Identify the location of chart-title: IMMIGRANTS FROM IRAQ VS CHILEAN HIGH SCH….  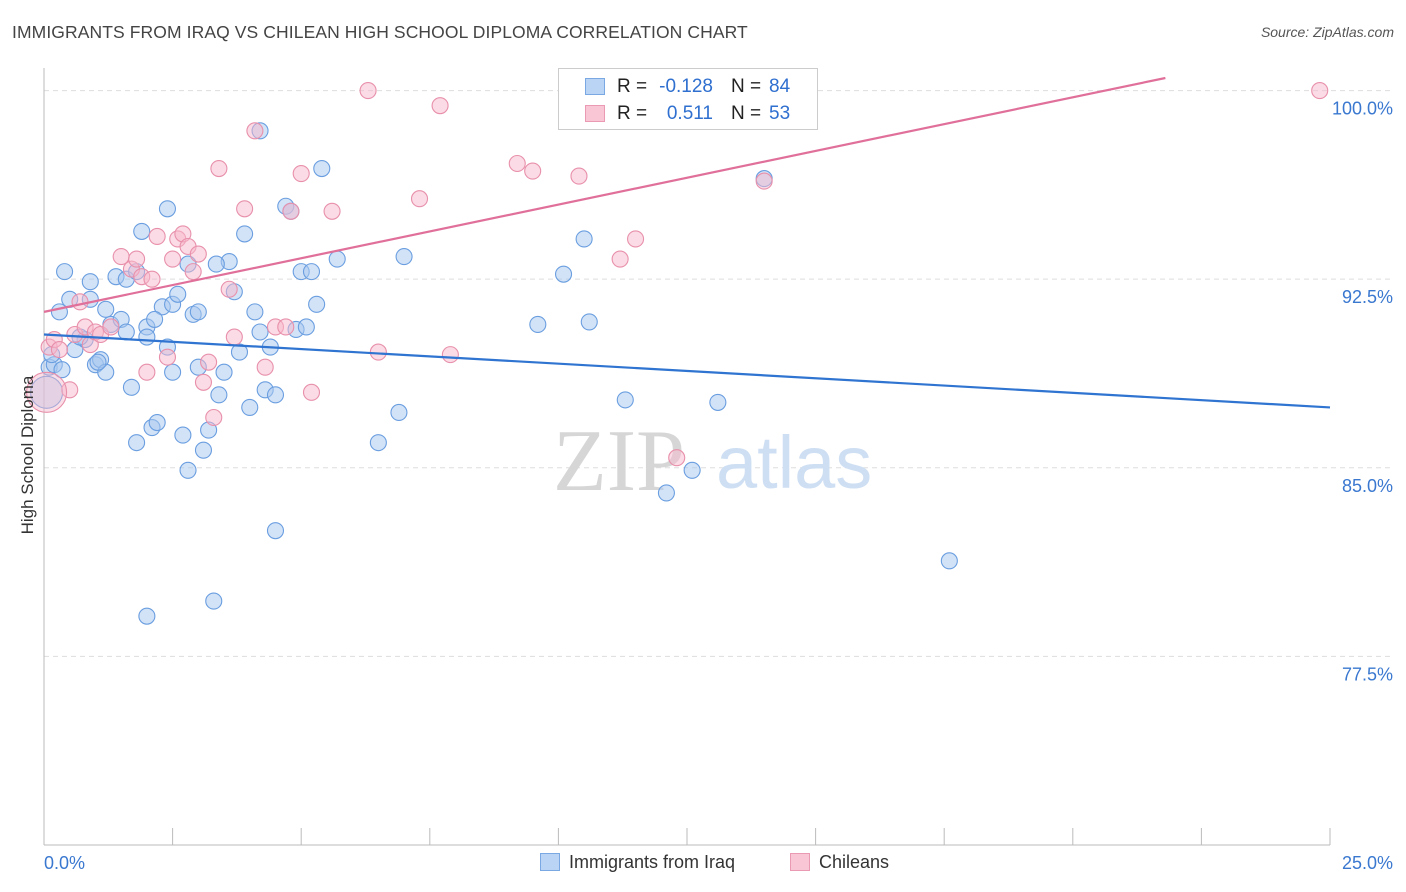
(380, 32).